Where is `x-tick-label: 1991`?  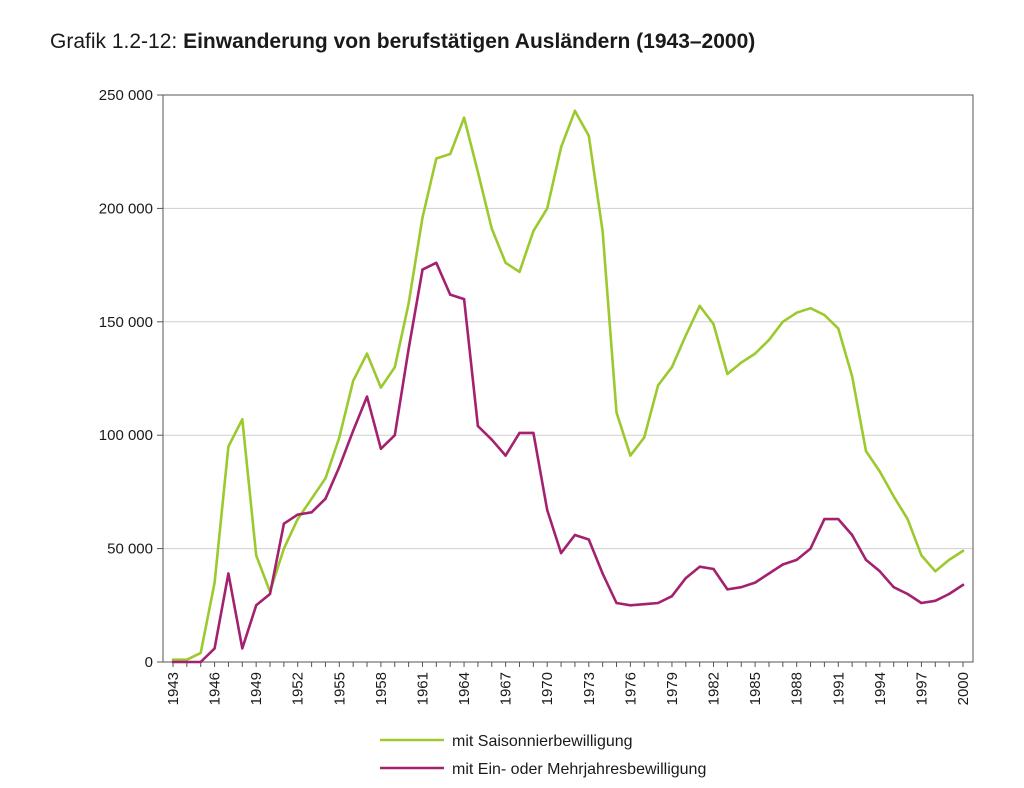
x-tick-label: 1991 is located at coordinates (838, 688).